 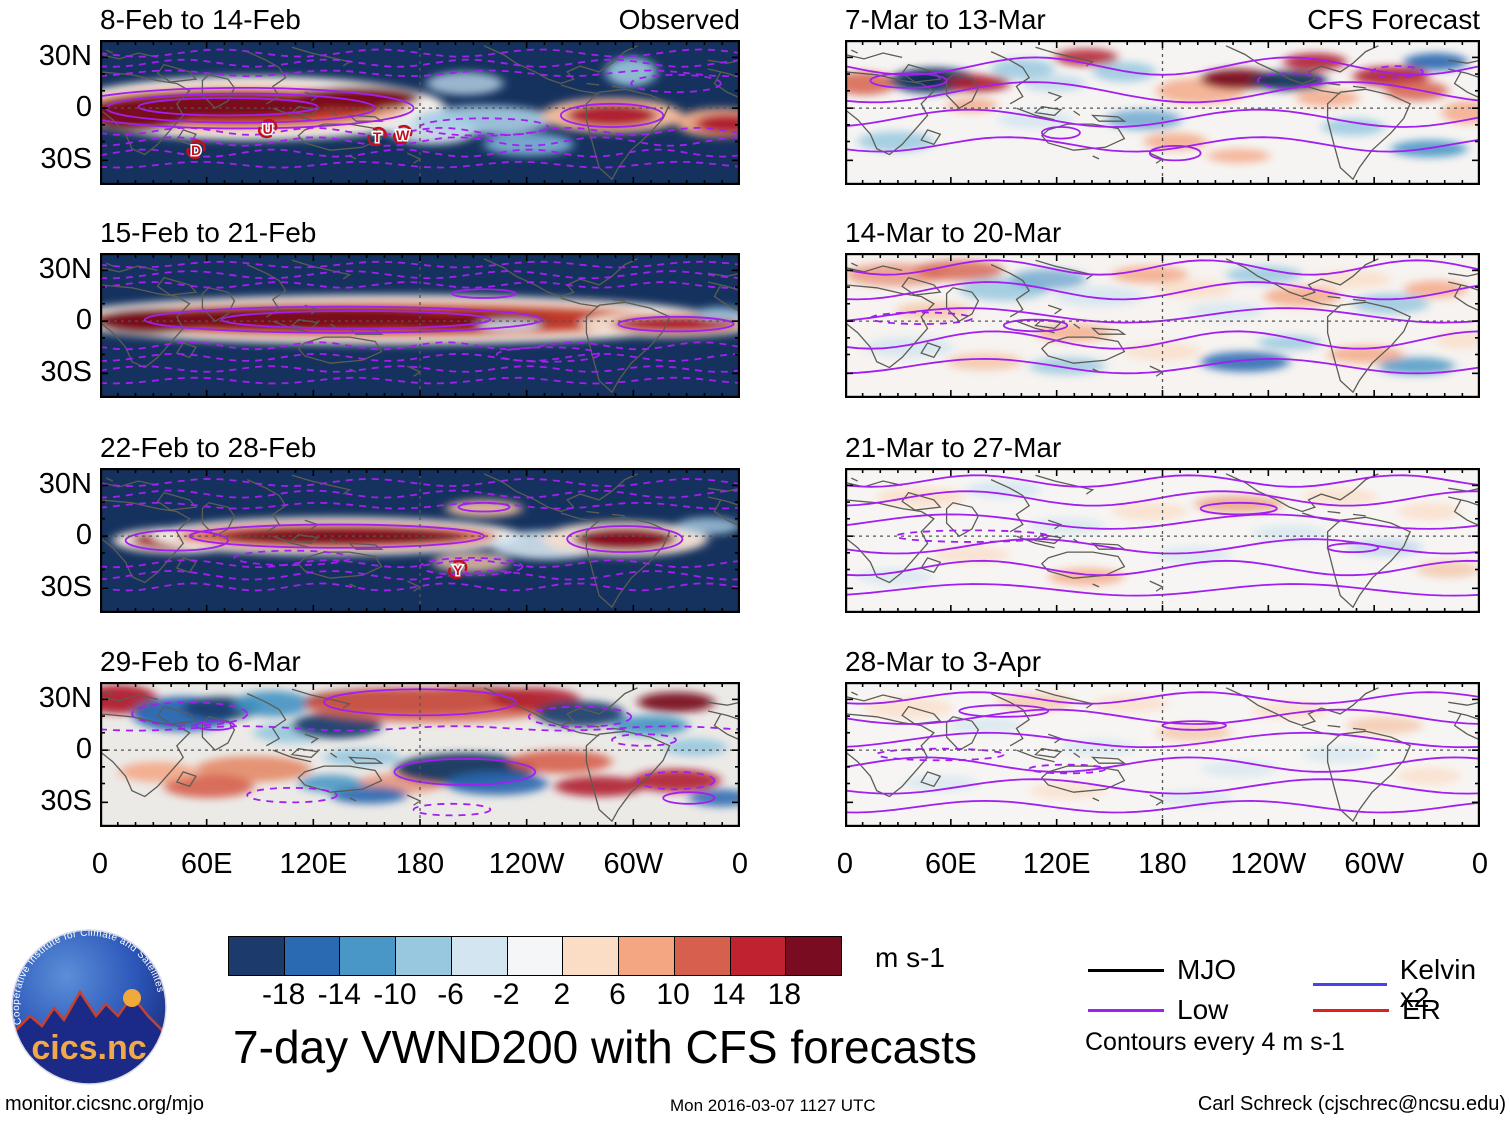 I want to click on logo-mountains, so click(x=89, y=1038).